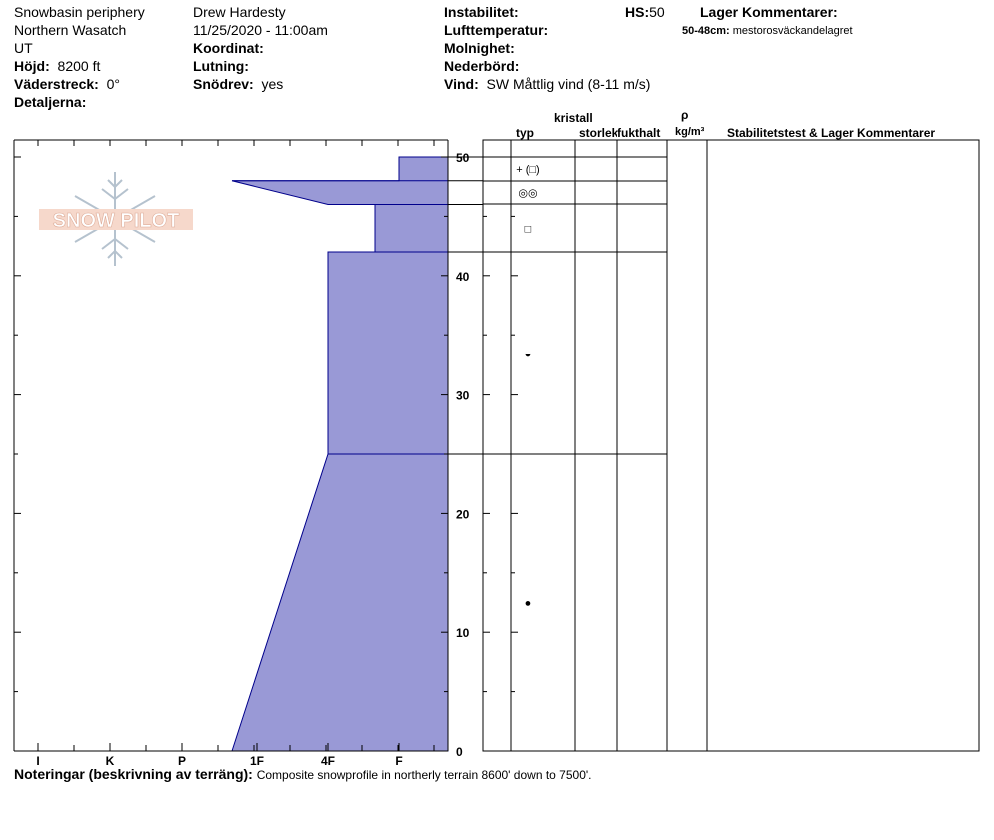 This screenshot has width=994, height=840. Describe the element at coordinates (50, 102) in the screenshot. I see `details-label: Detaljerna:` at that location.